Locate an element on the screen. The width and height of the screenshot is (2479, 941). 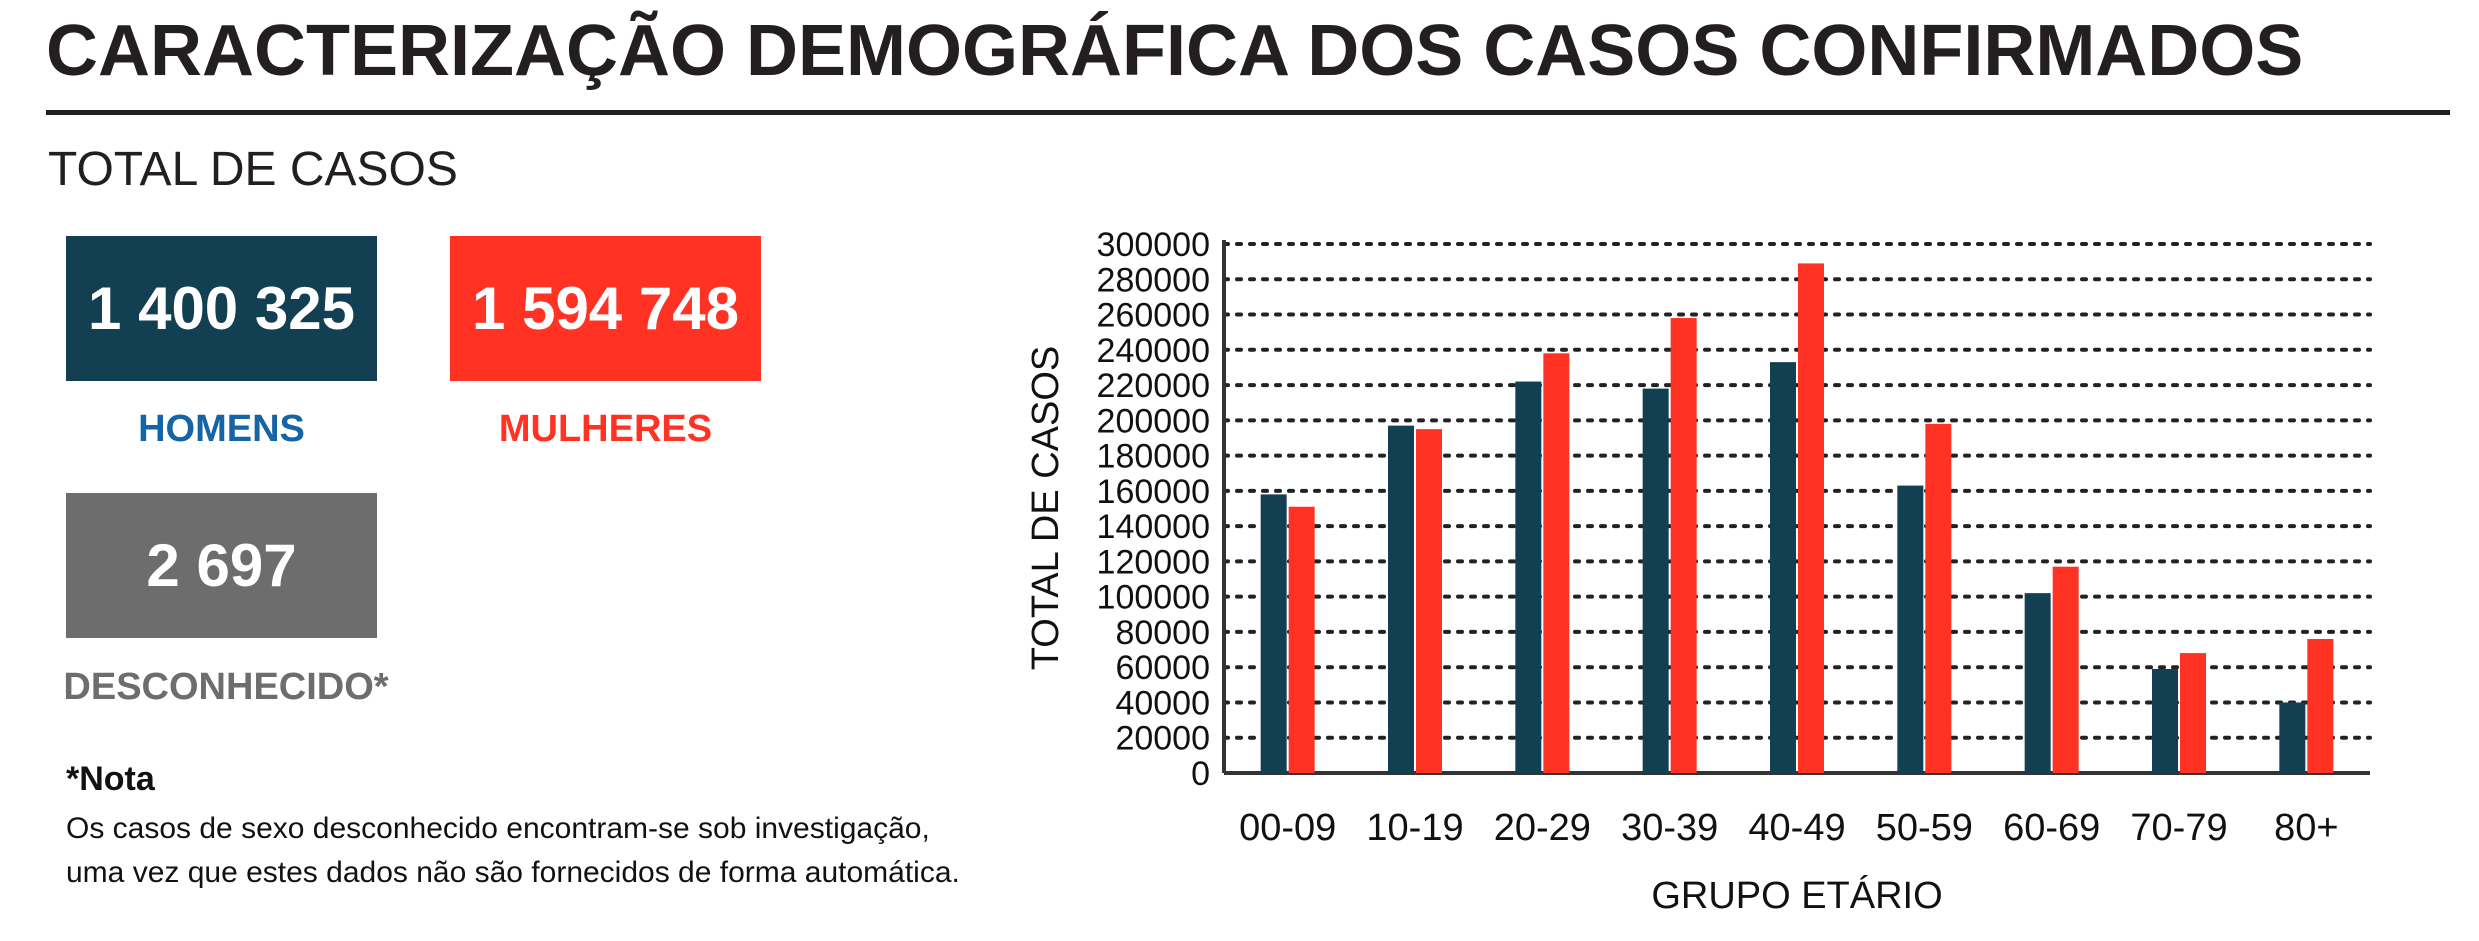
y-tick-label: 120000 is located at coordinates (1153, 562).